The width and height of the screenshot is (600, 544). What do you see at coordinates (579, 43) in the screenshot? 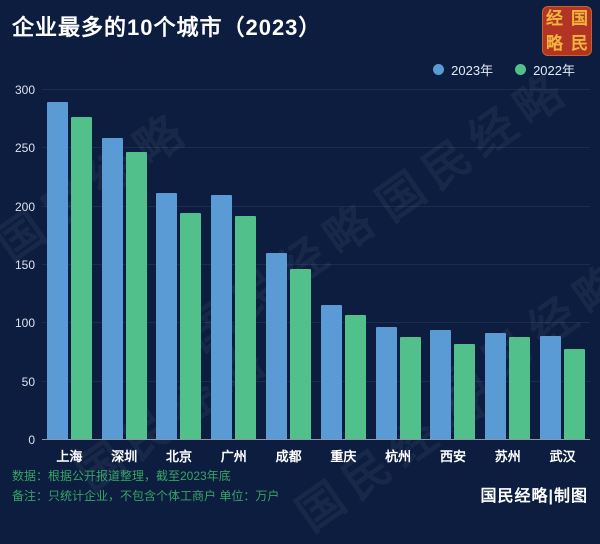
I see `seal-char-3: 民` at bounding box center [579, 43].